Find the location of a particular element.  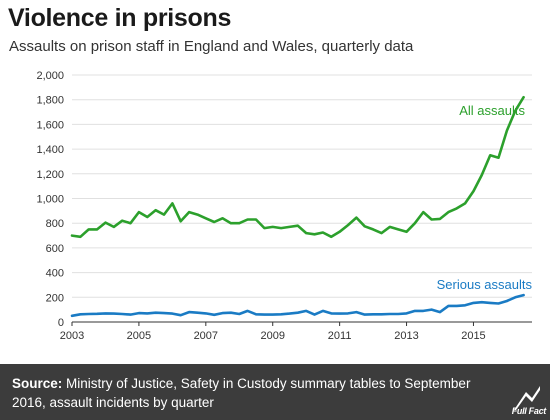

x-tick-label: 2005 is located at coordinates (139, 336).